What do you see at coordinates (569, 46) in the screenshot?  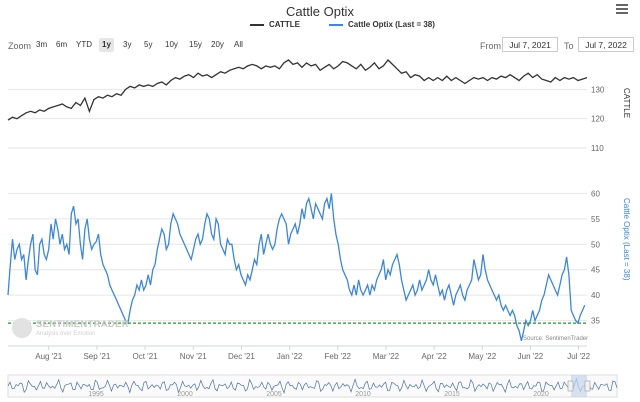 I see `to-label: To` at bounding box center [569, 46].